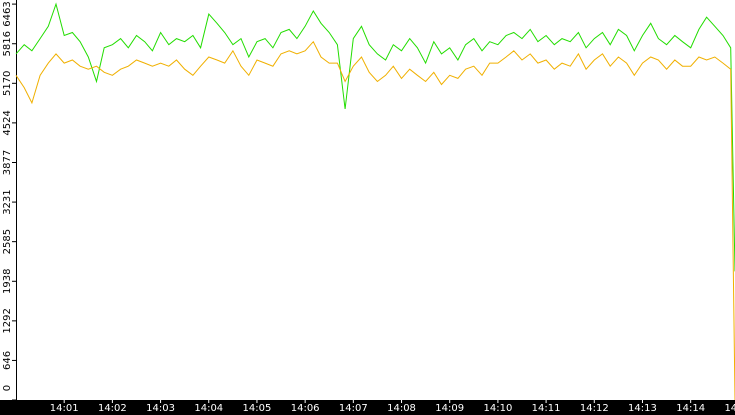  I want to click on y-tick-label: 6463, so click(7, 13).